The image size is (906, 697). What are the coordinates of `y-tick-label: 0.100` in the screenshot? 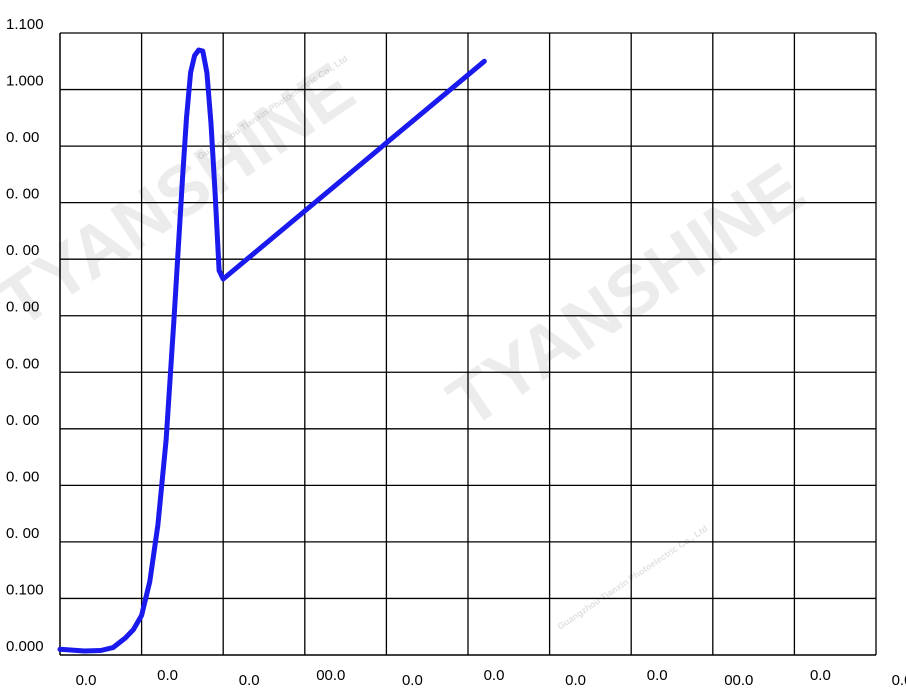 It's located at (25, 589).